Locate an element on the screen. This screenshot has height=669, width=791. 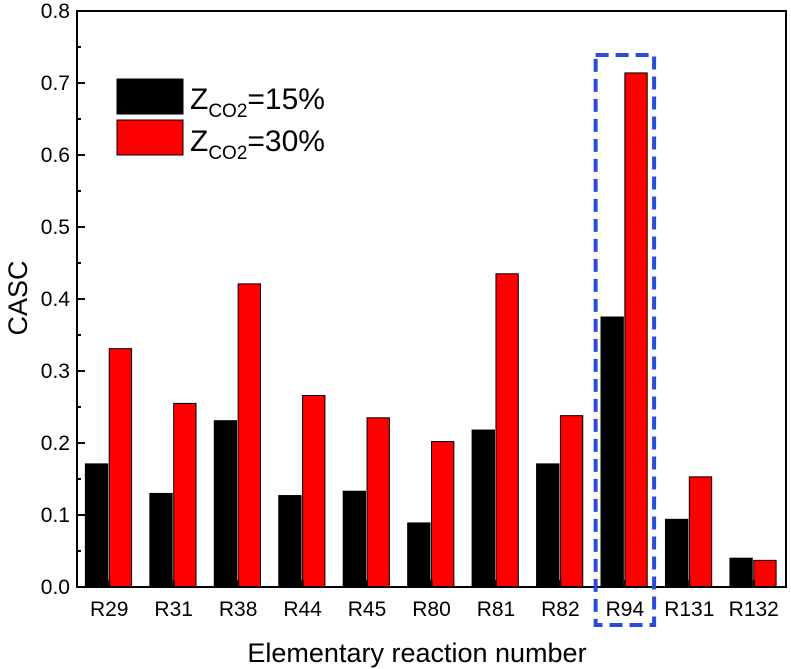
x-tick-label-r82: R82 is located at coordinates (560, 609).